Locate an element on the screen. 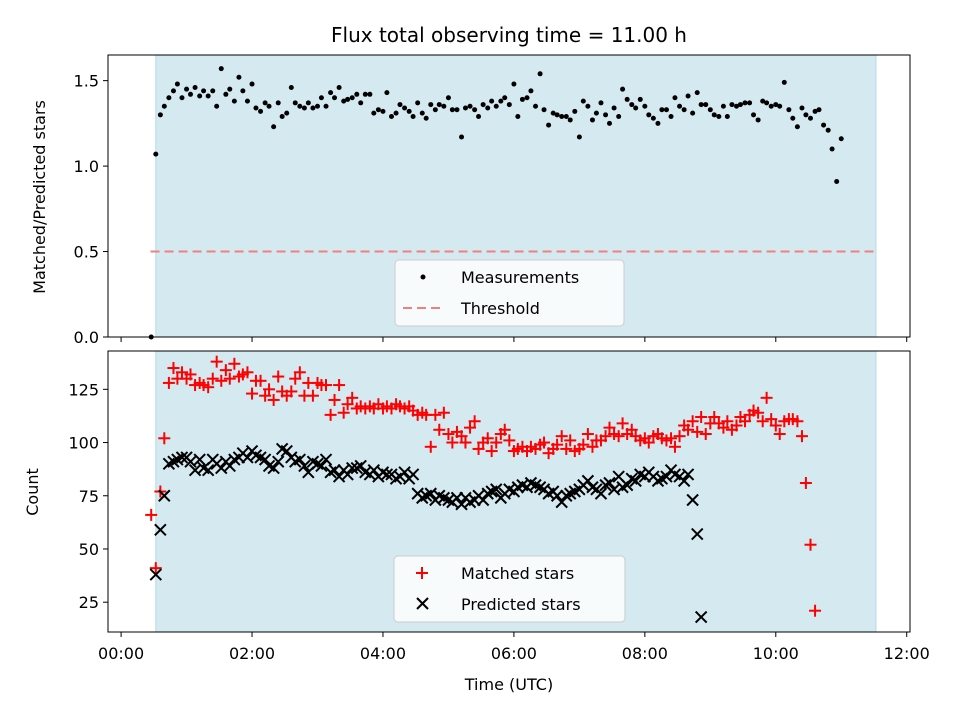 This screenshot has width=960, height=720. bottom-legend: Matched stars Predicted stars is located at coordinates (509, 589).